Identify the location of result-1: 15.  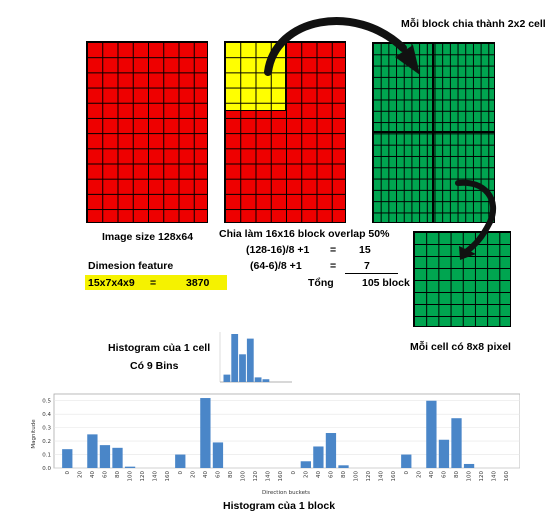
(365, 250).